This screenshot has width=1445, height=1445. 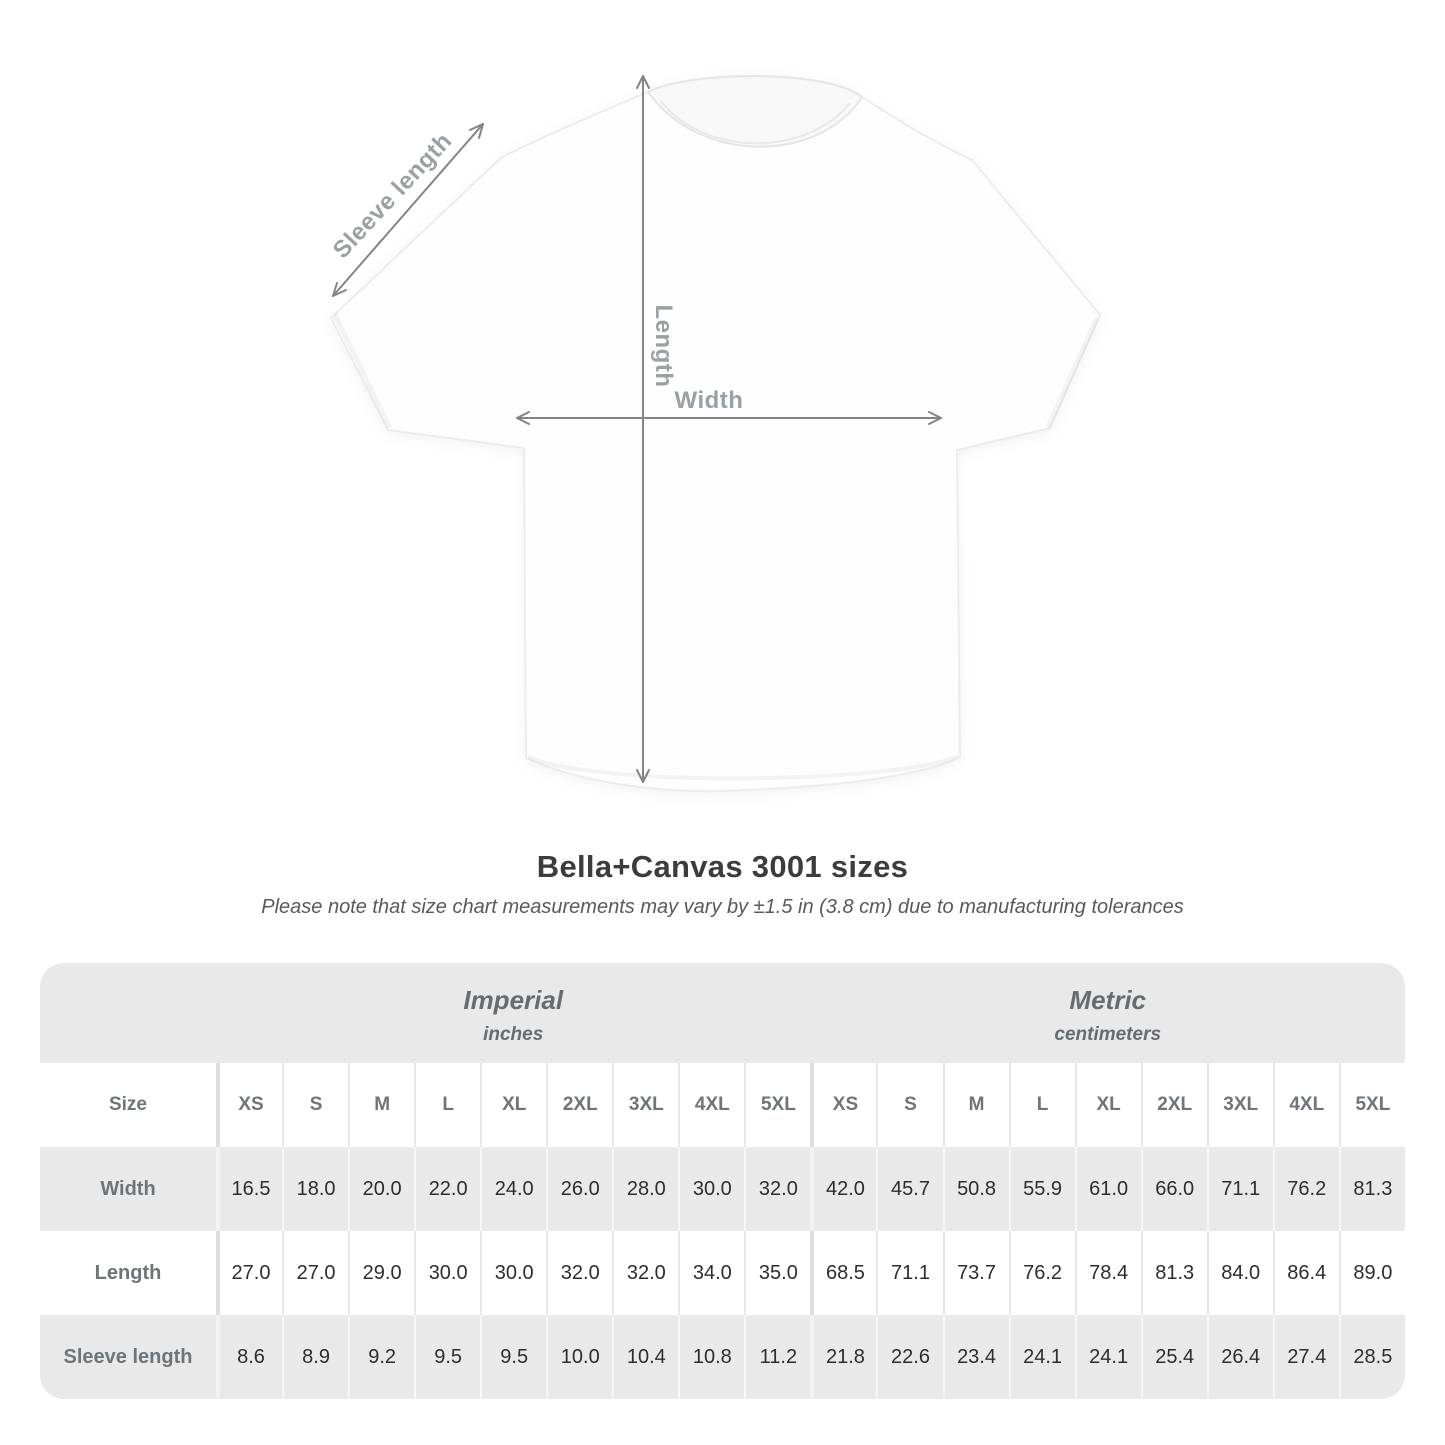 I want to click on cell-sleeve-length-metric-4xl: 27.4, so click(x=1305, y=1357).